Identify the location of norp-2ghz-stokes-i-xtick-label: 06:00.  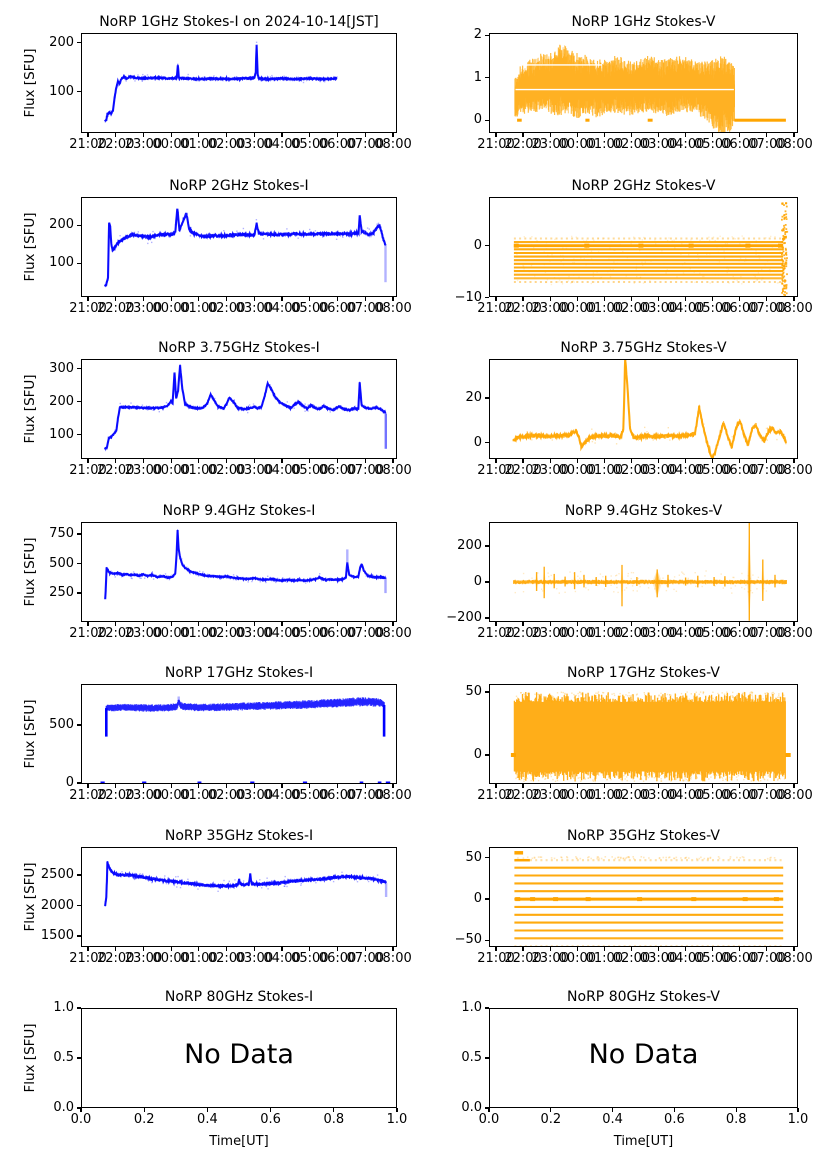
(337, 308).